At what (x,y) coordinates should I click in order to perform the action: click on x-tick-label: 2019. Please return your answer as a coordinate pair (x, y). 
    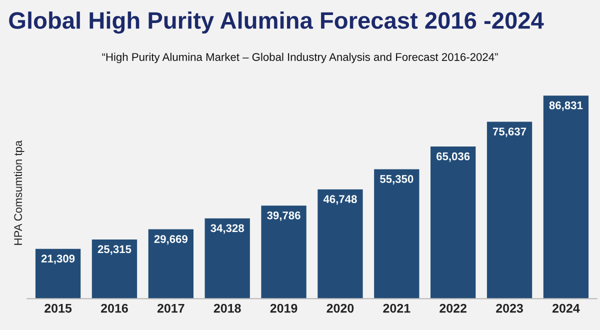
    Looking at the image, I should click on (284, 308).